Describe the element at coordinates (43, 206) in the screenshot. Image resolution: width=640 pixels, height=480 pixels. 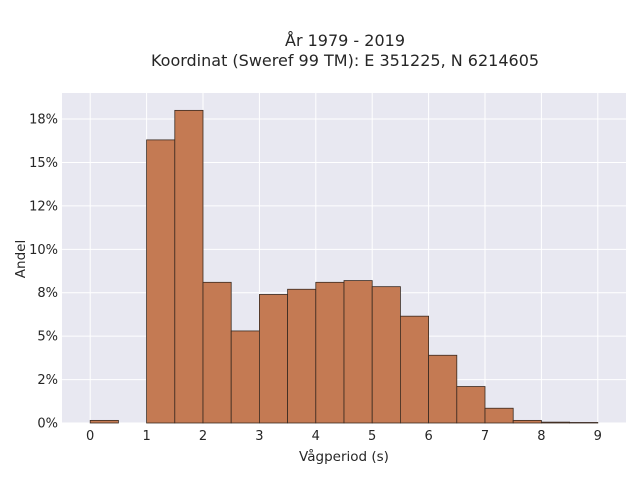
I see `y-tick-label: 12%` at that location.